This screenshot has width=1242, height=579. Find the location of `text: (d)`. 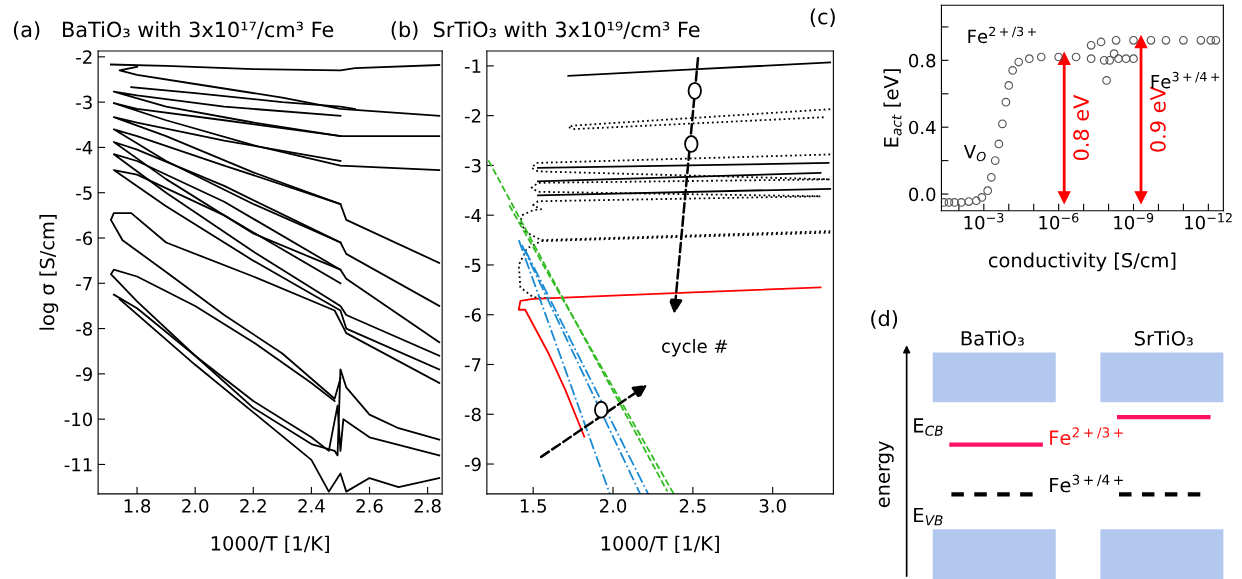

text: (d) is located at coordinates (884, 319).